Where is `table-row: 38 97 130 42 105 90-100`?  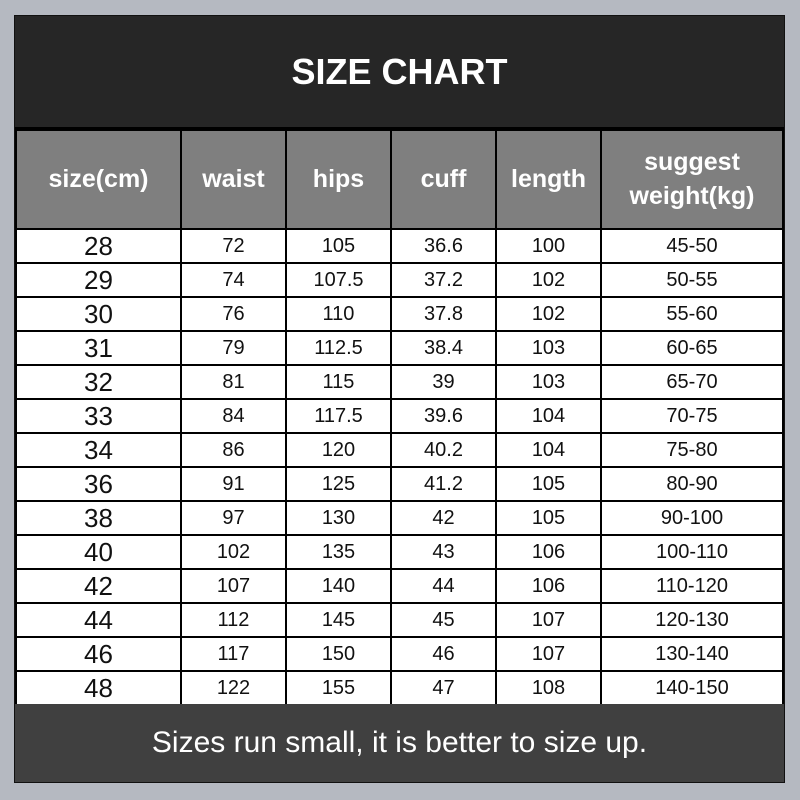
table-row: 38 97 130 42 105 90-100 is located at coordinates (399, 518).